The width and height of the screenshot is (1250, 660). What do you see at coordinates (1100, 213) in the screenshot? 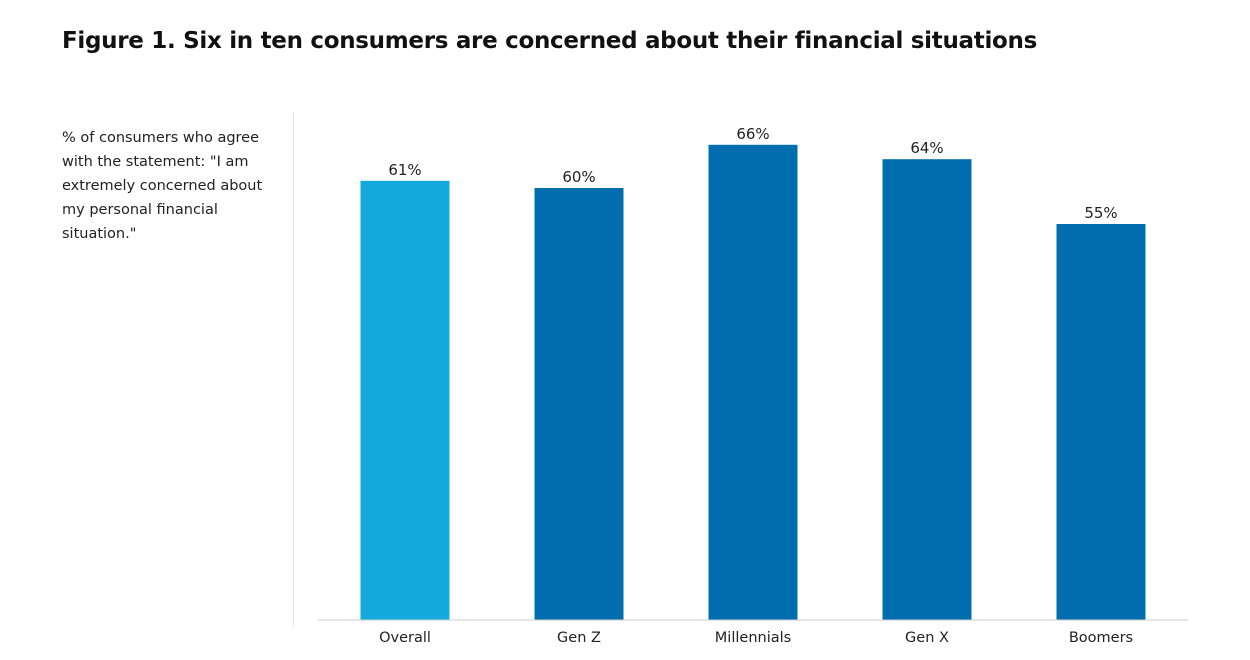
I see `value-label-boomers: 55%` at bounding box center [1100, 213].